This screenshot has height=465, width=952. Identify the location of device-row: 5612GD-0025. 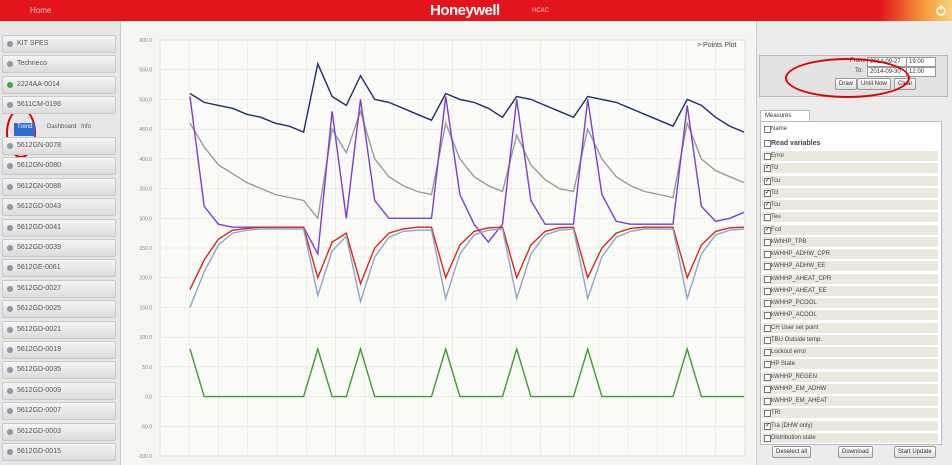
(59, 309).